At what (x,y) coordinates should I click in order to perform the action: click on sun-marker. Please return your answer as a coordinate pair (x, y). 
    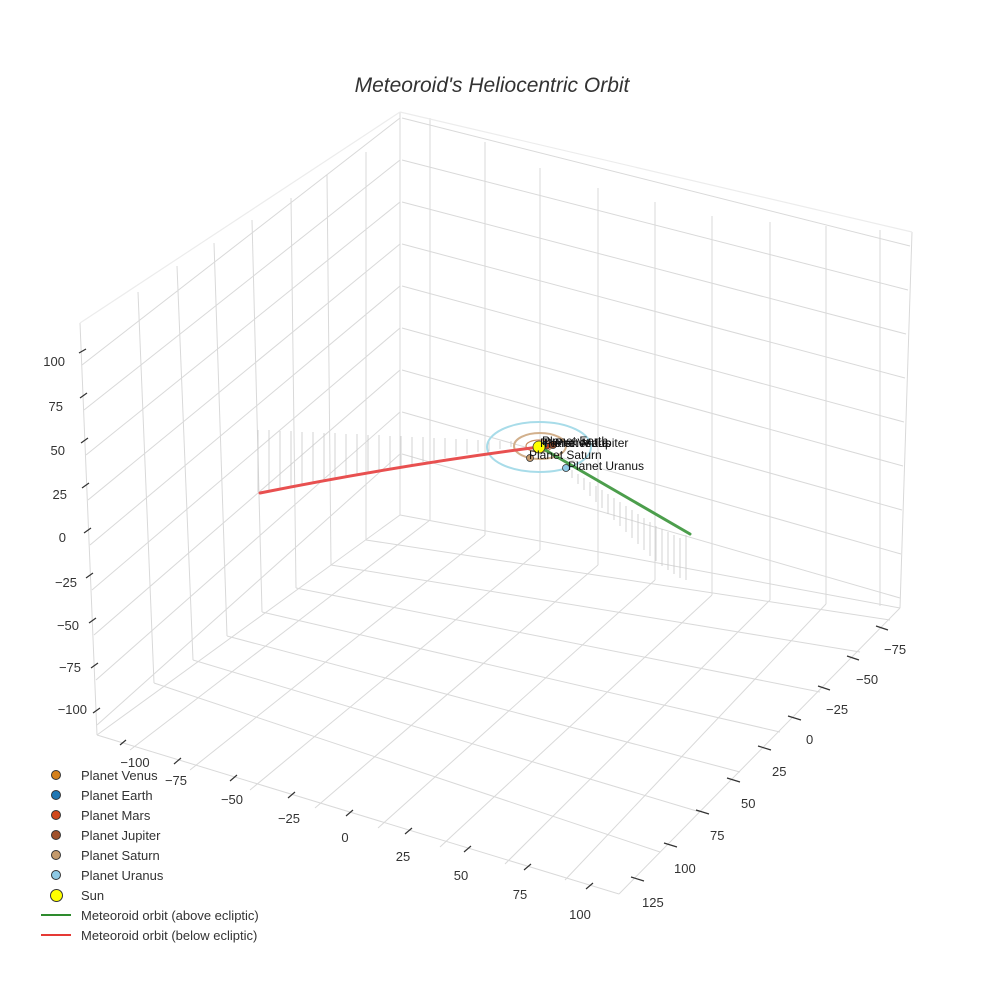
    Looking at the image, I should click on (539, 447).